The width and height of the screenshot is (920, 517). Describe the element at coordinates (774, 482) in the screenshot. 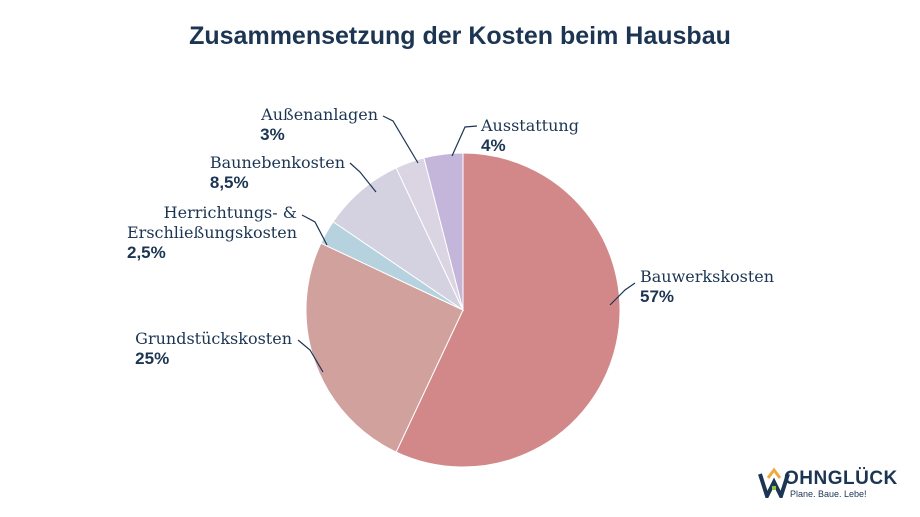

I see `house-w-icon` at that location.